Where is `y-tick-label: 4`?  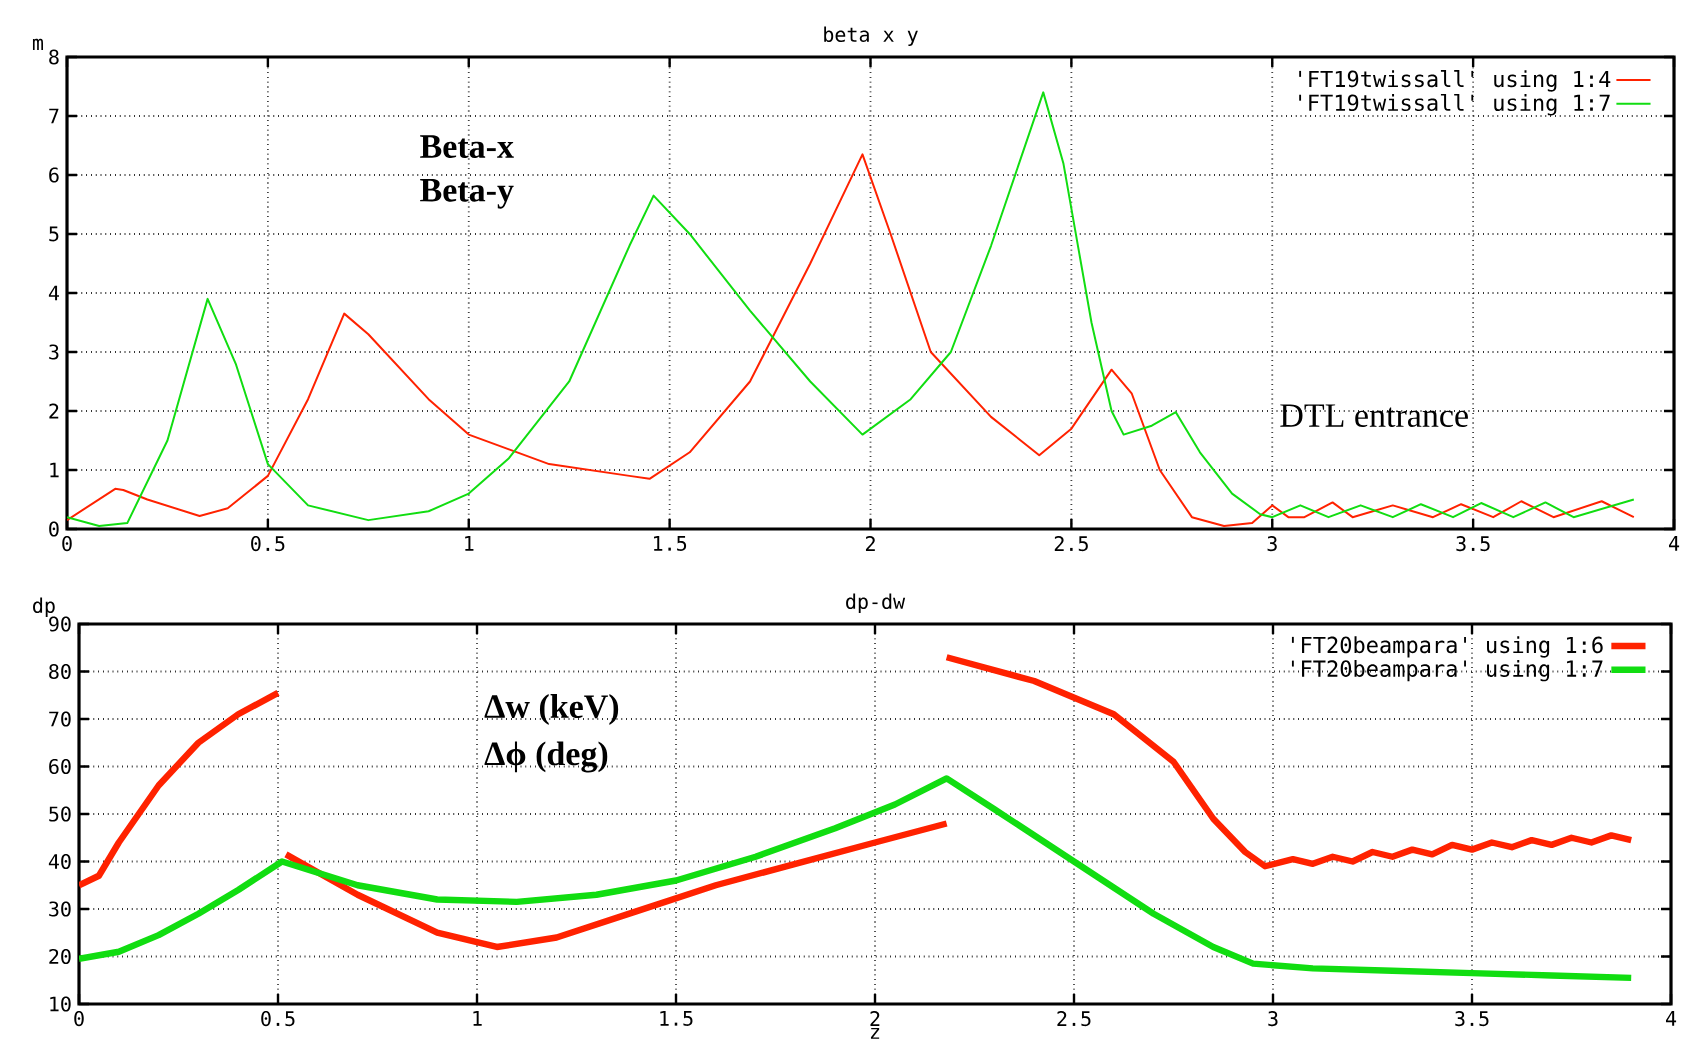
y-tick-label: 4 is located at coordinates (54, 293).